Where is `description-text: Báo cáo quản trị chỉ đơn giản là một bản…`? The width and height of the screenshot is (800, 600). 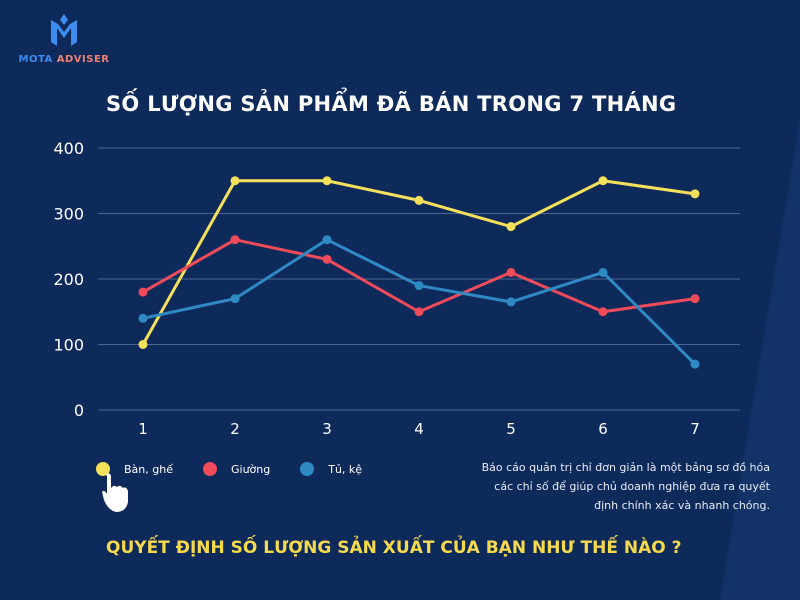 description-text: Báo cáo quản trị chỉ đơn giản là một bản… is located at coordinates (625, 486).